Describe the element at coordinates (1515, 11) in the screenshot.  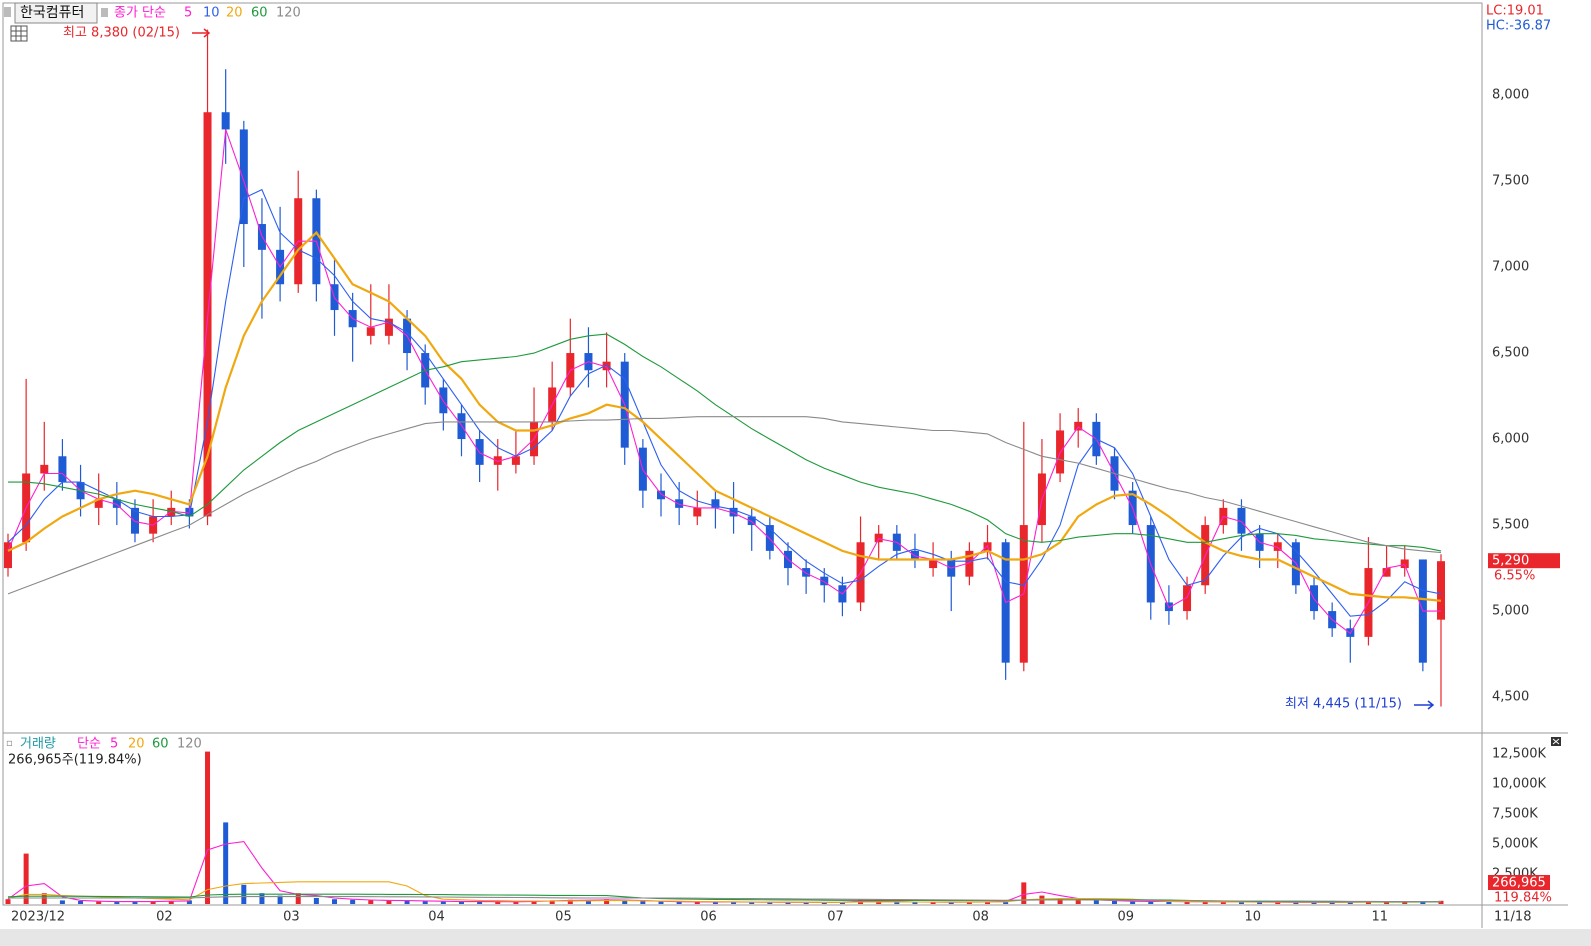
I see `lc-label: LC:19.01` at that location.